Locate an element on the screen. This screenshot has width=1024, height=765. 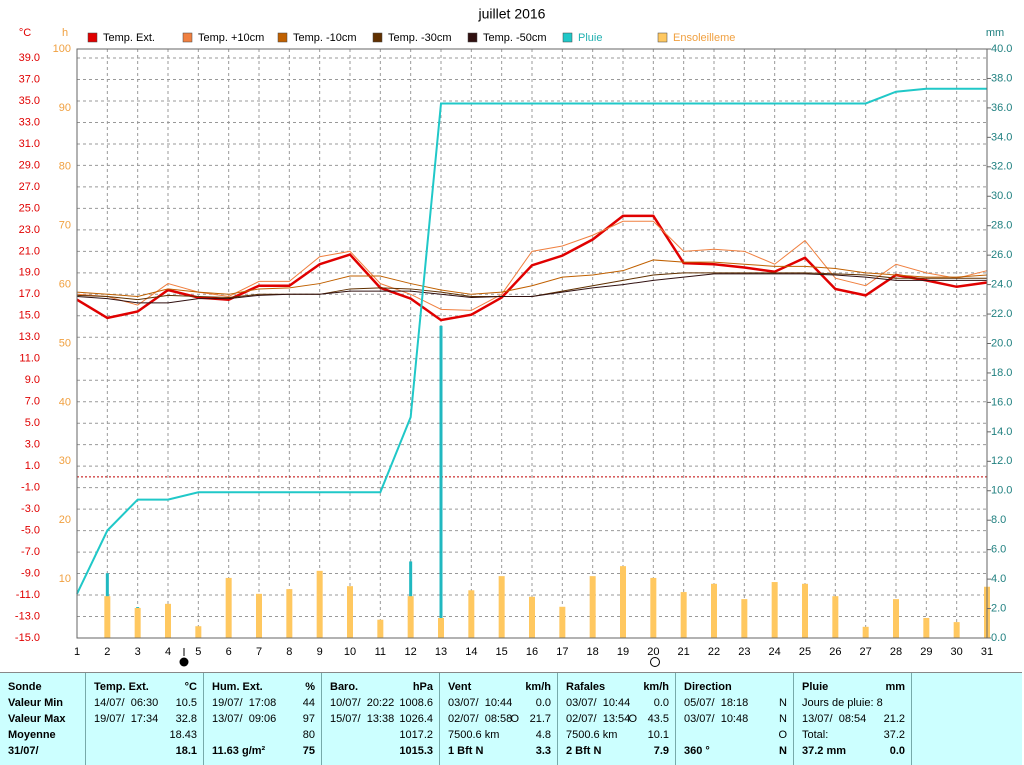
y-tick-label: 15.0 is located at coordinates (29, 316).